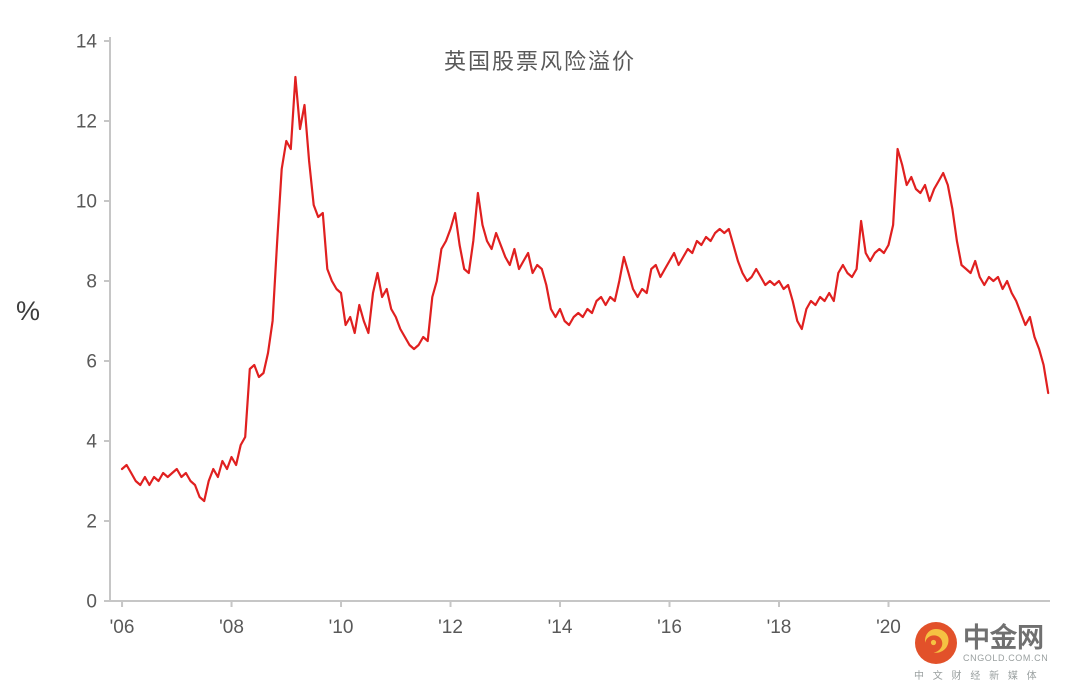 The width and height of the screenshot is (1080, 682). What do you see at coordinates (28, 311) in the screenshot?
I see `y-axis-unit-label: %` at bounding box center [28, 311].